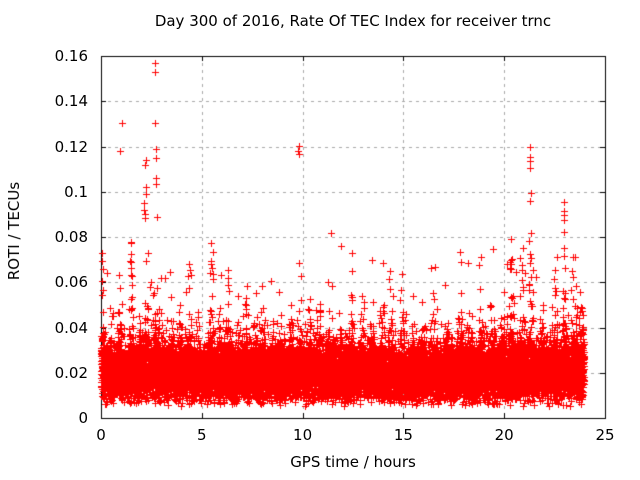 This screenshot has height=480, width=640. Describe the element at coordinates (71, 237) in the screenshot. I see `y-tick-label: 0.08` at that location.